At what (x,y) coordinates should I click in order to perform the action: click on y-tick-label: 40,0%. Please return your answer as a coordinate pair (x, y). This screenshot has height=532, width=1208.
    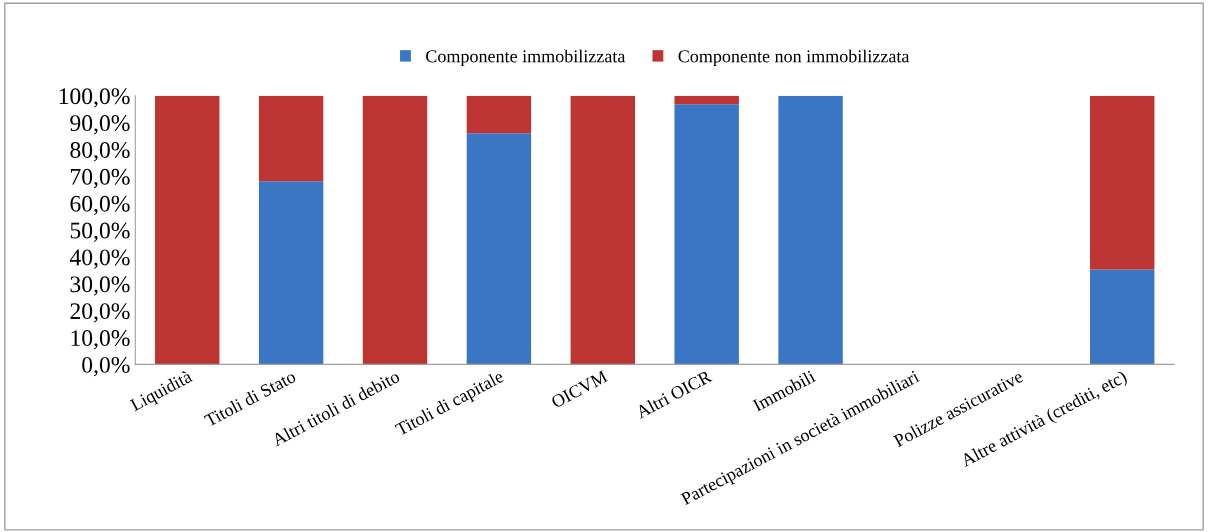
    Looking at the image, I should click on (99, 259).